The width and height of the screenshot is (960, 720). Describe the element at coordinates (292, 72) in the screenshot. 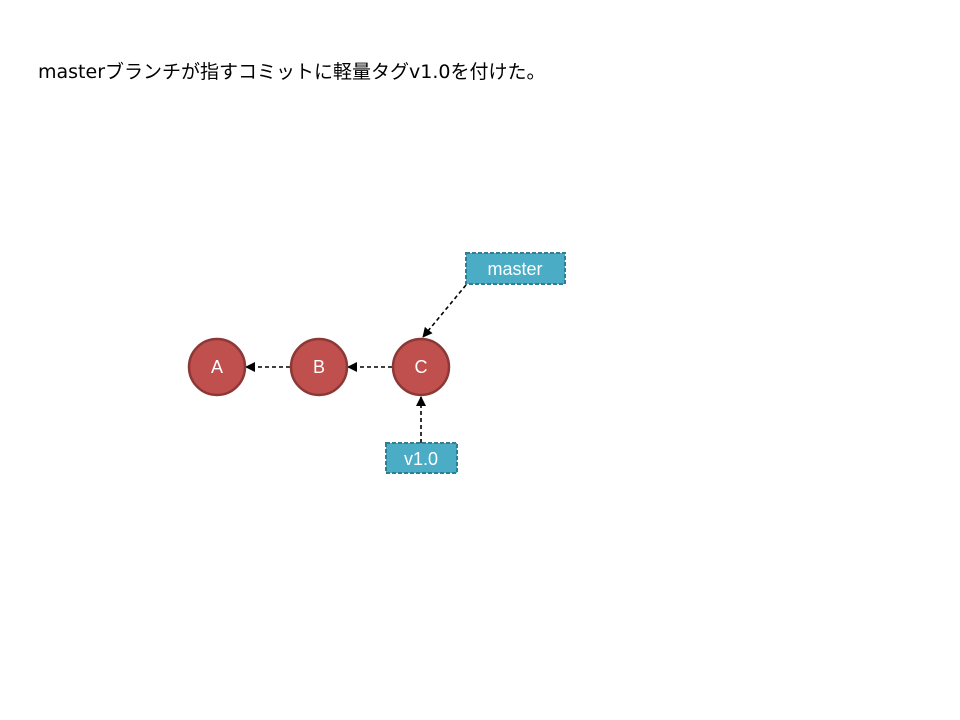

I see `diagram-caption: masterブランチが指すコミットに軽量タグv1.0を付けた。` at that location.